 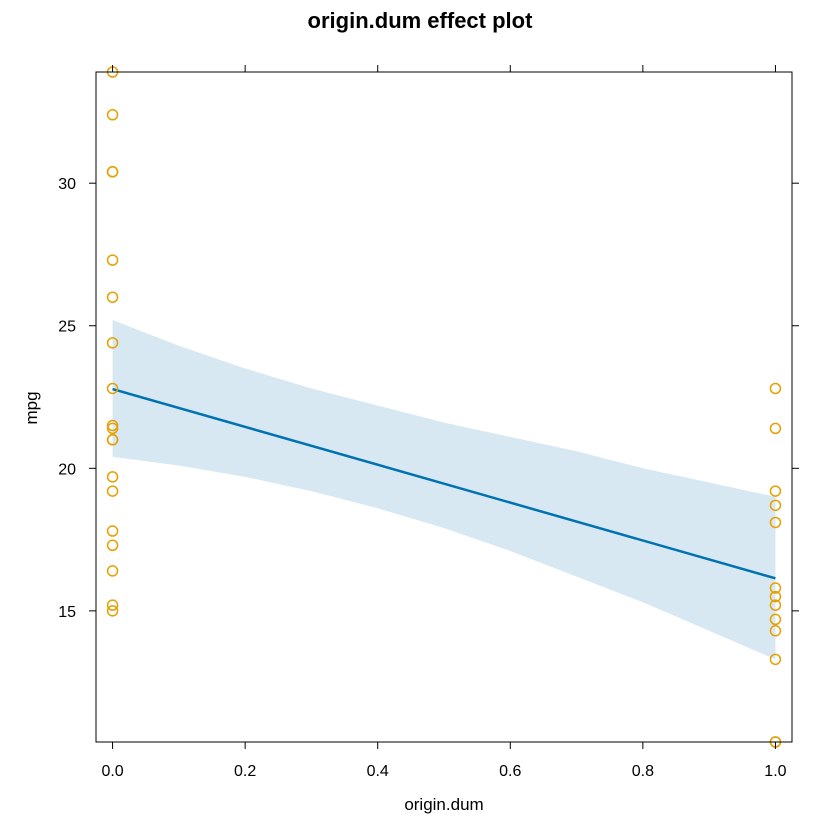 What do you see at coordinates (775, 771) in the screenshot?
I see `x-tick-label: 1.0` at bounding box center [775, 771].